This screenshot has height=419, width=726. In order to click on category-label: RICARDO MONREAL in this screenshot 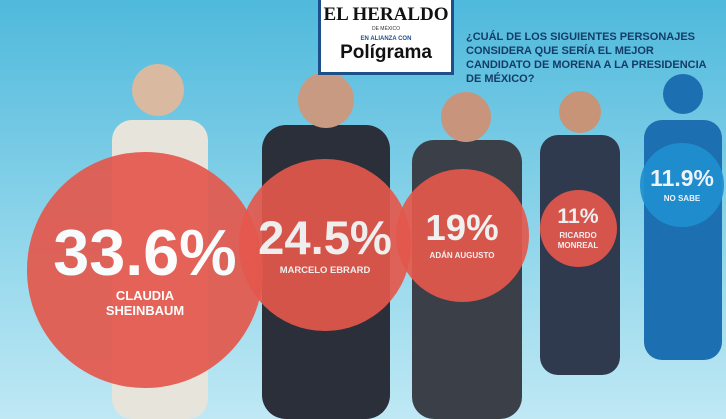, I will do `click(578, 240)`.